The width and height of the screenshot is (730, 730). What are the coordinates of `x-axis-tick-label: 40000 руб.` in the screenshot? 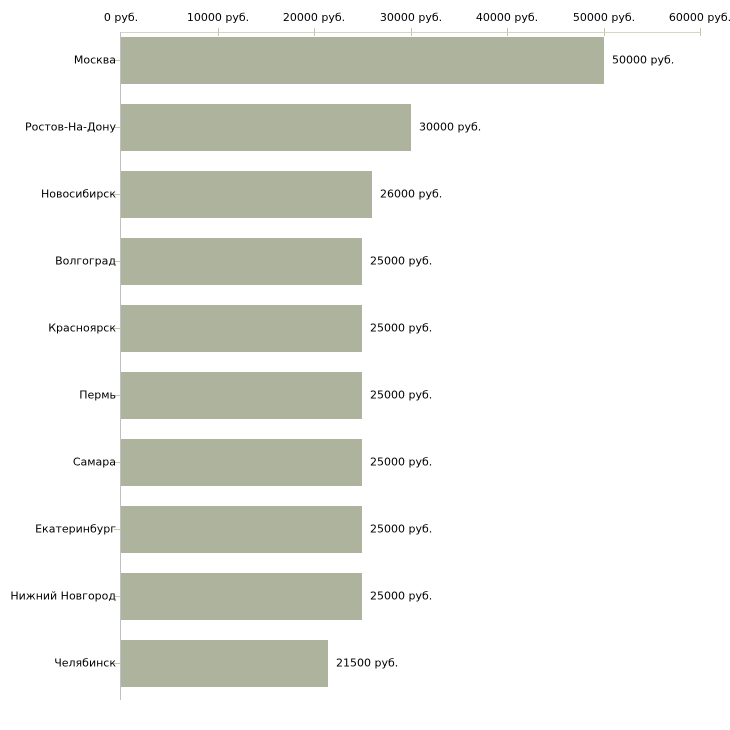 It's located at (507, 17).